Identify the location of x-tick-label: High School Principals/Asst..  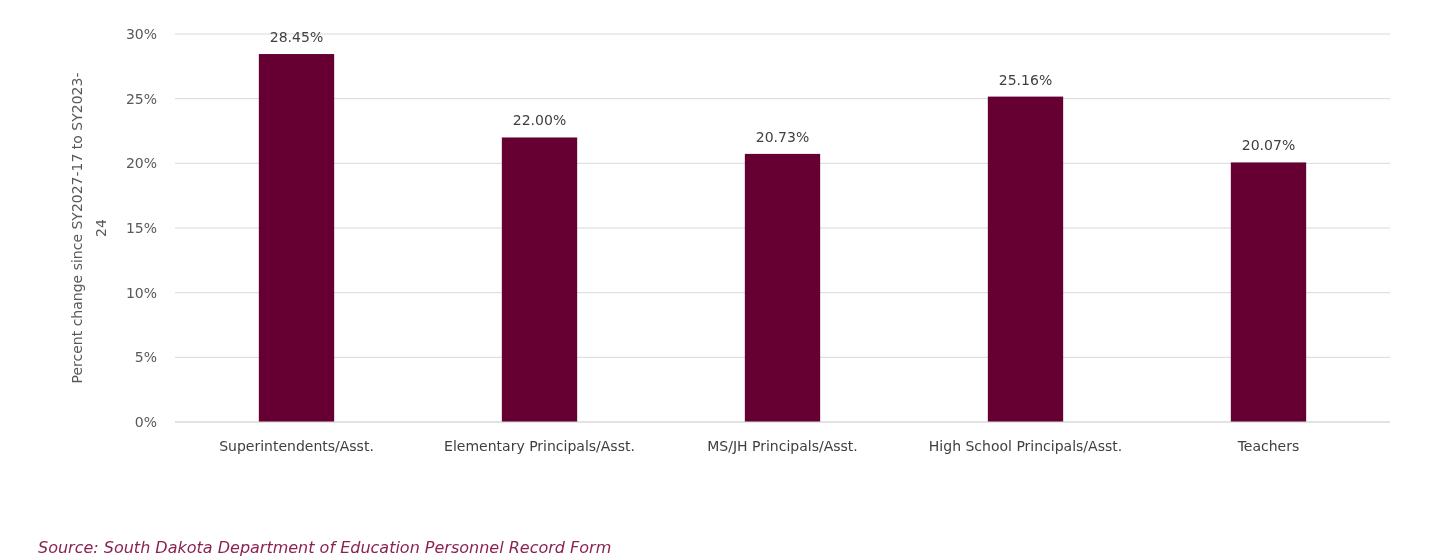
(1025, 446).